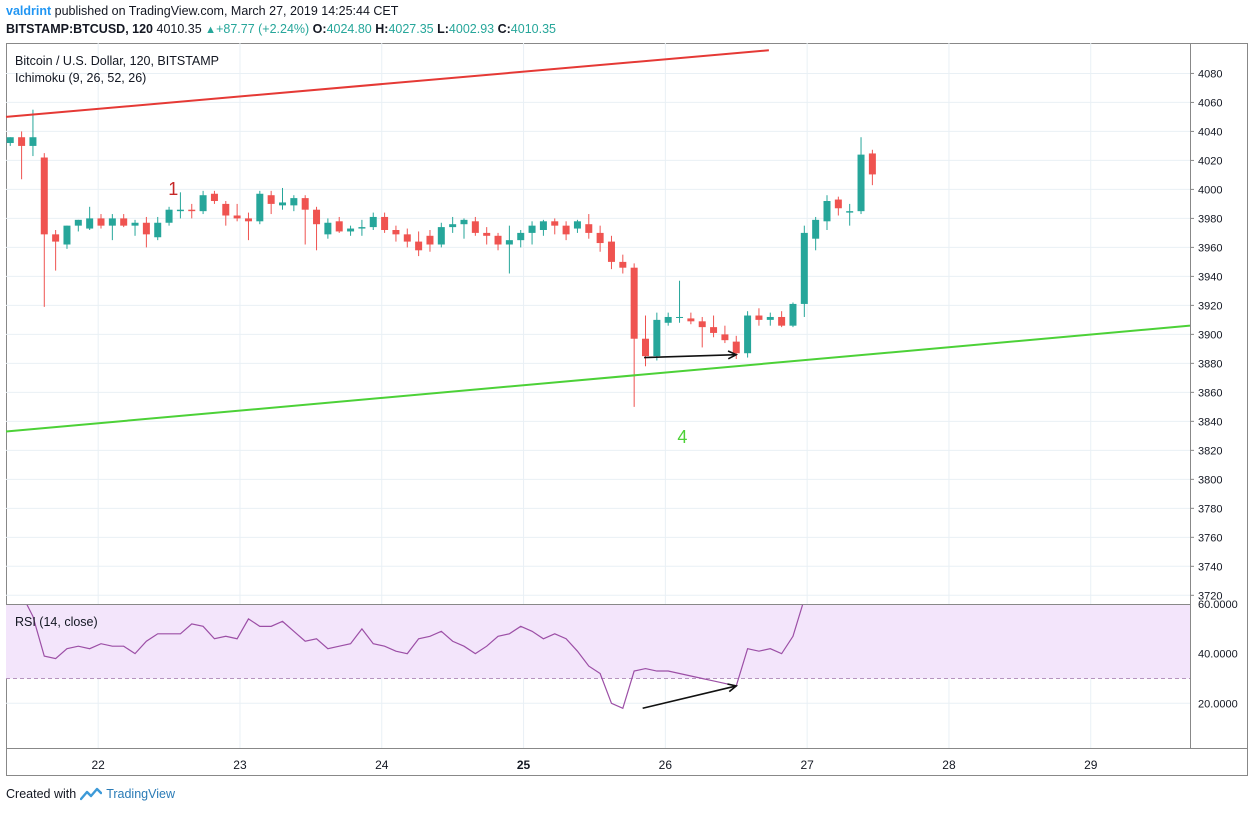 The image size is (1254, 813). I want to click on price-change: +87.77 (+2.24%), so click(263, 29).